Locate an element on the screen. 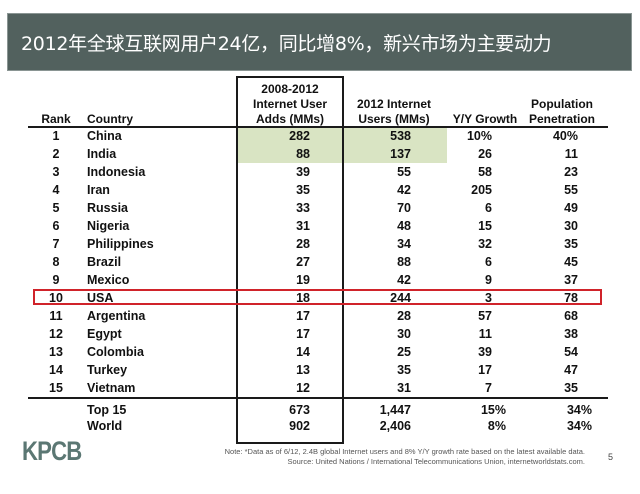 The image size is (640, 494). row-growth: 57 is located at coordinates (485, 316).